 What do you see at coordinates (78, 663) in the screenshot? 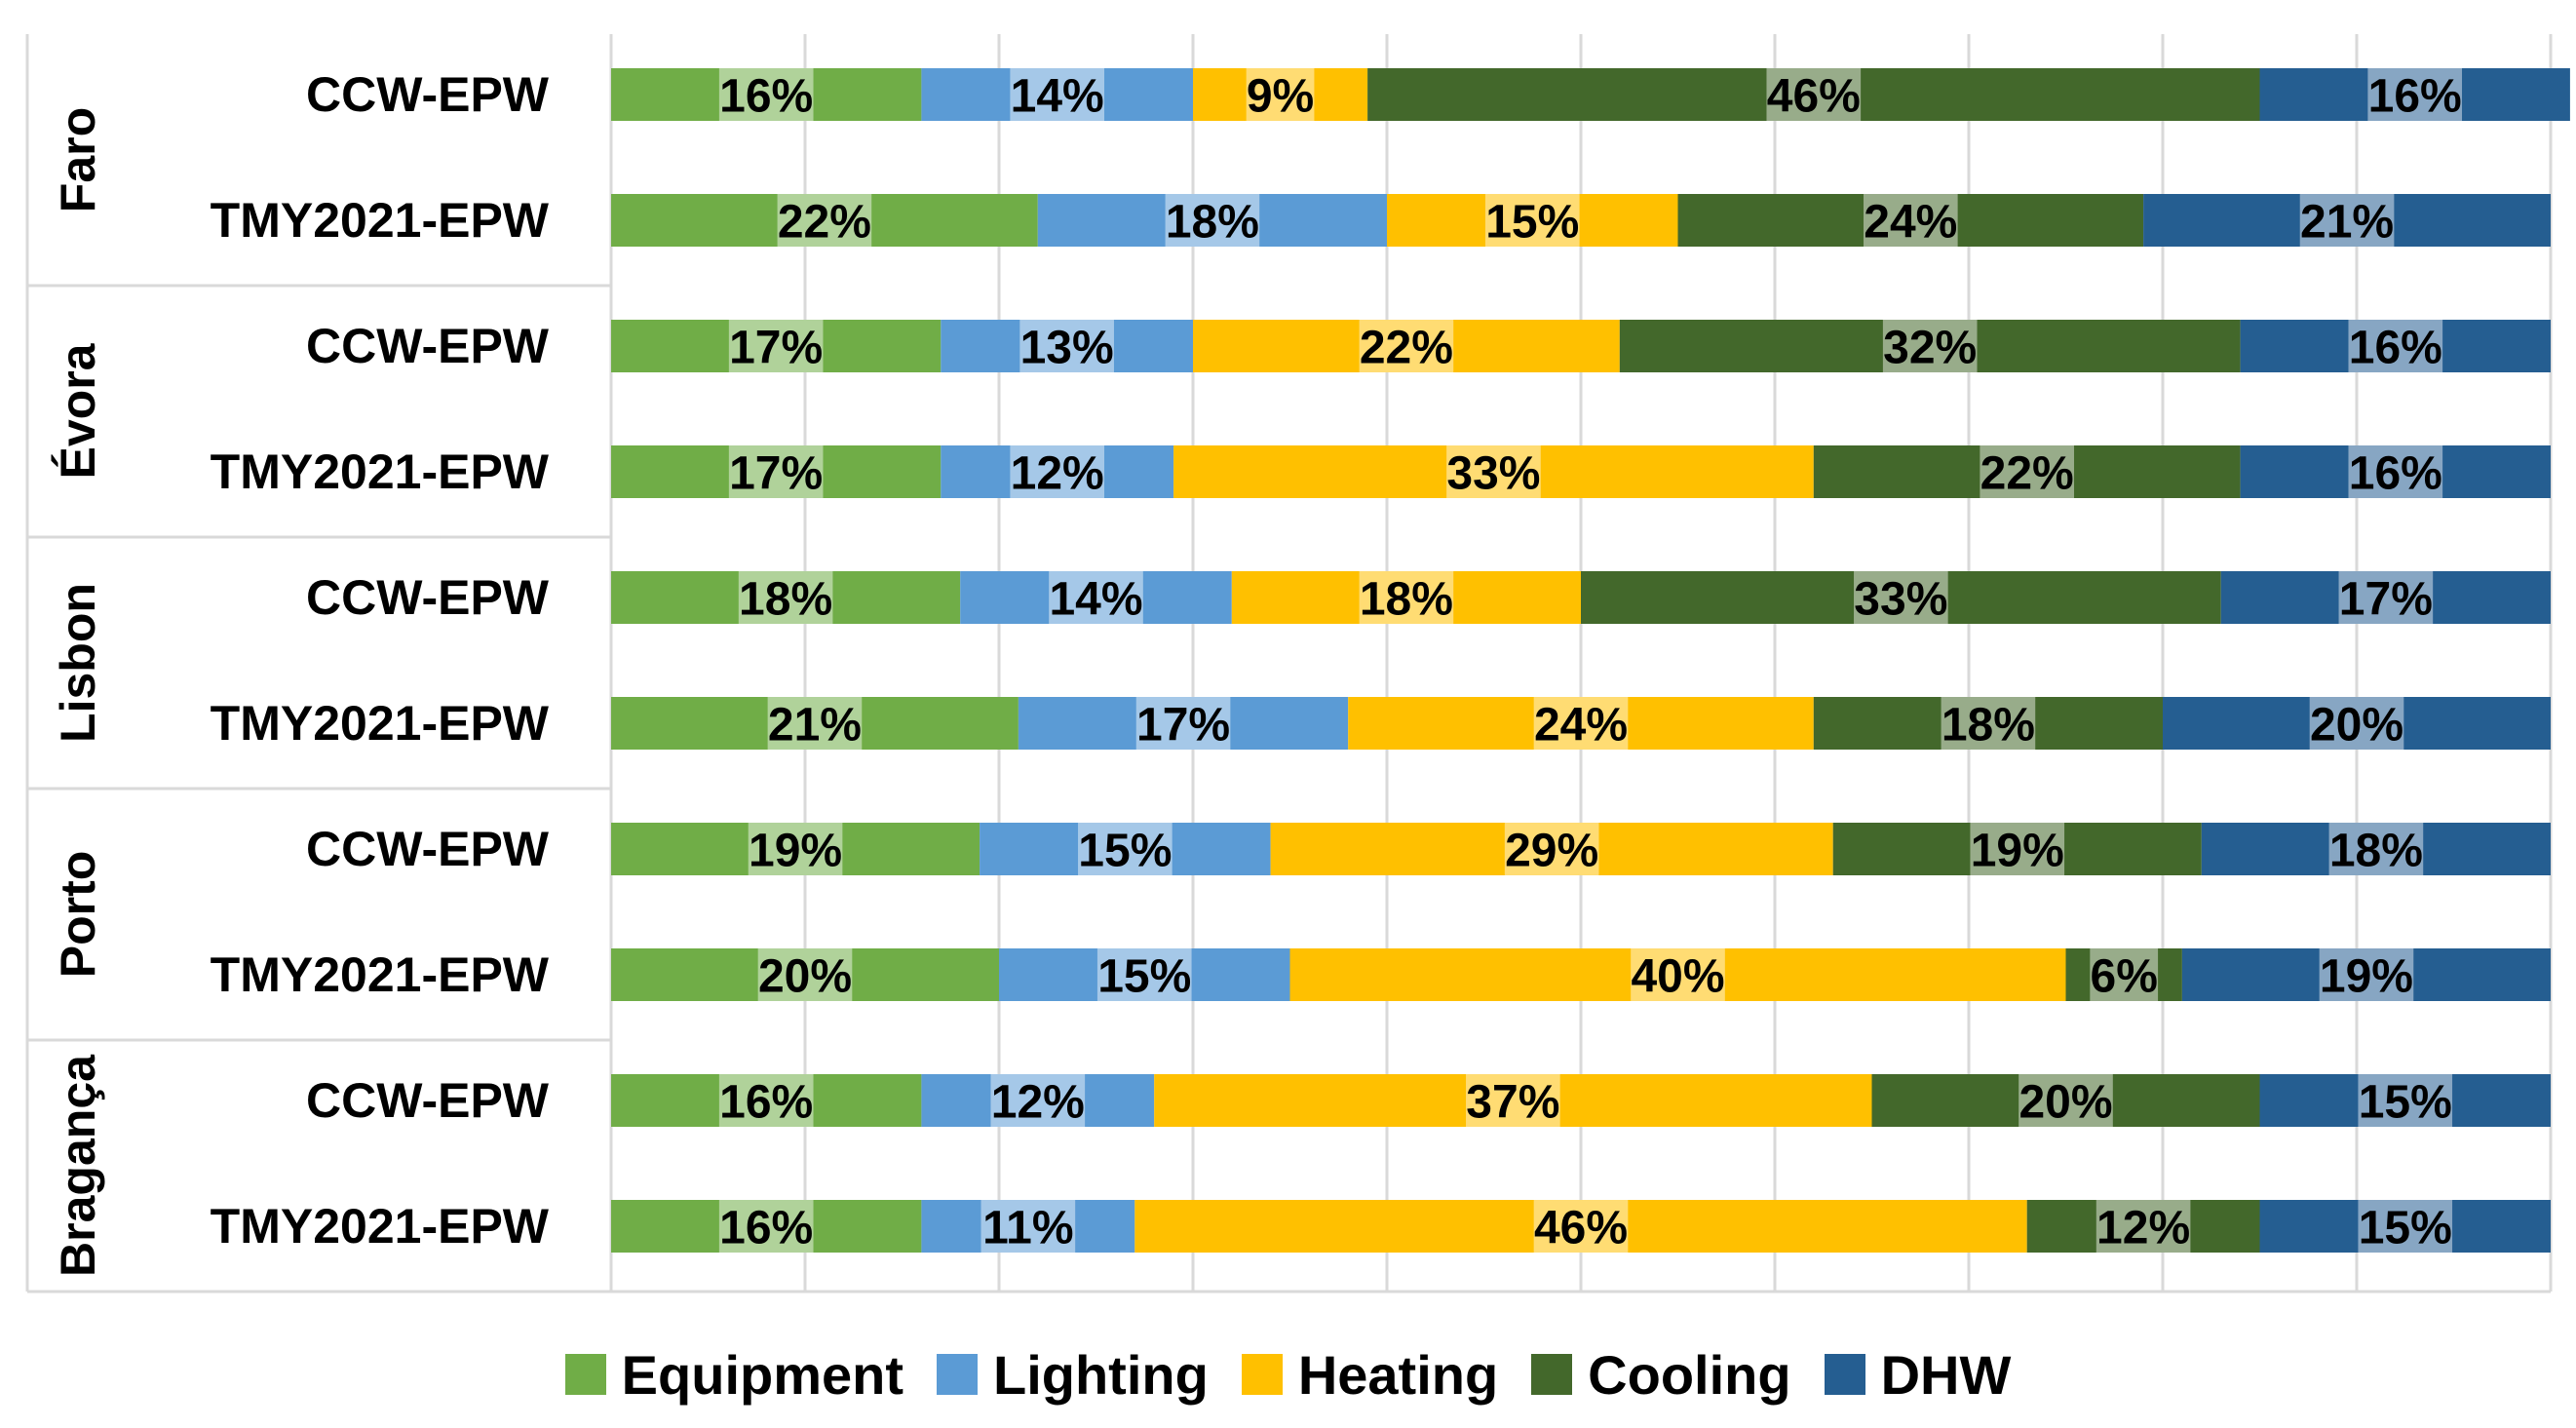
I see `city-label: Lisbon` at bounding box center [78, 663].